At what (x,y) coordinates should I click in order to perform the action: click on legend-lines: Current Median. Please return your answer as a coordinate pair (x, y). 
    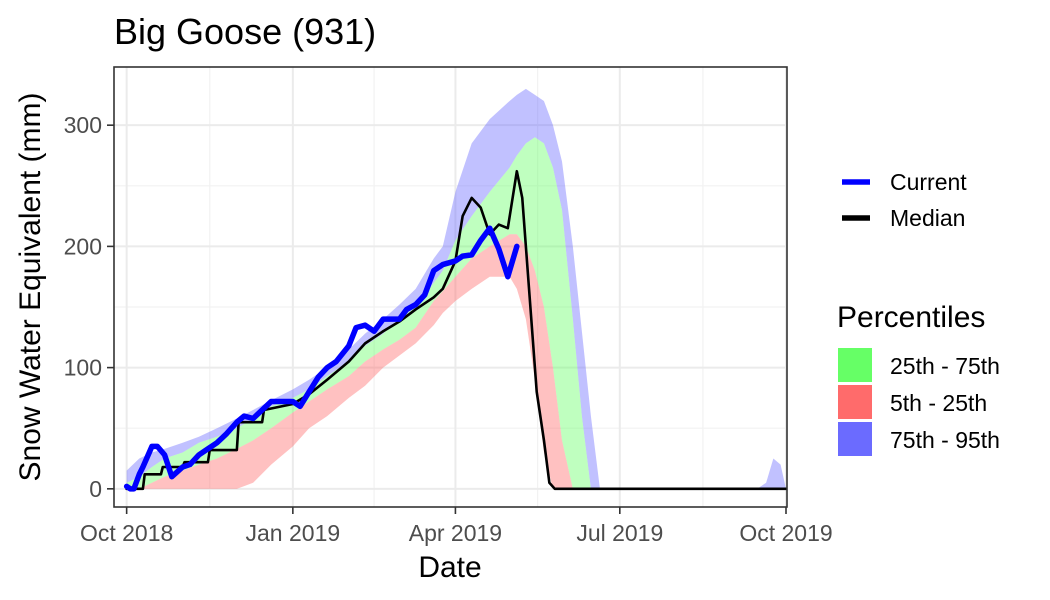
    Looking at the image, I should click on (904, 200).